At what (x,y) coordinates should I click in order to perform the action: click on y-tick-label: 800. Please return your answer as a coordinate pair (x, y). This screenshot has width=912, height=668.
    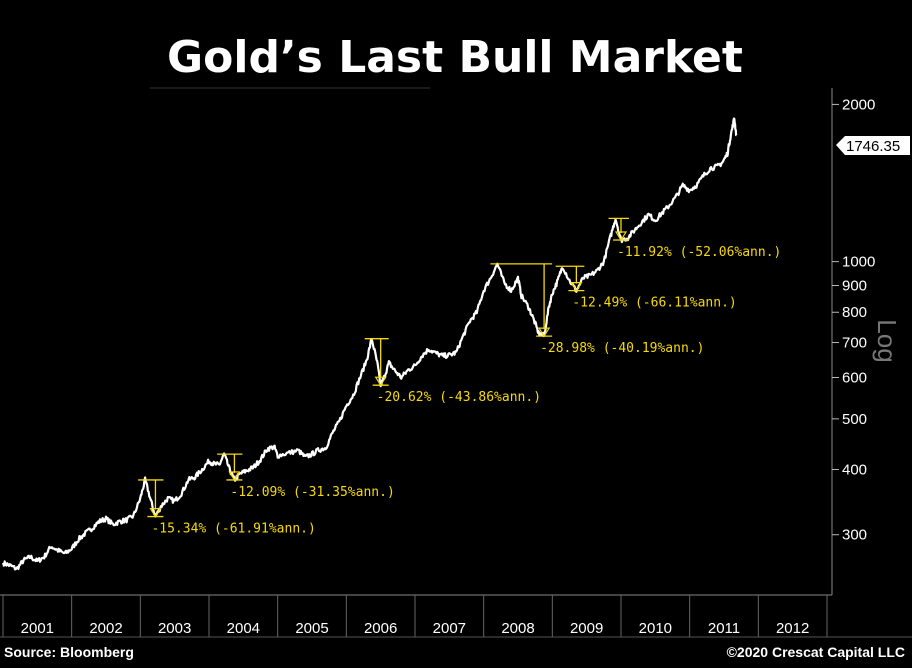
    Looking at the image, I should click on (854, 312).